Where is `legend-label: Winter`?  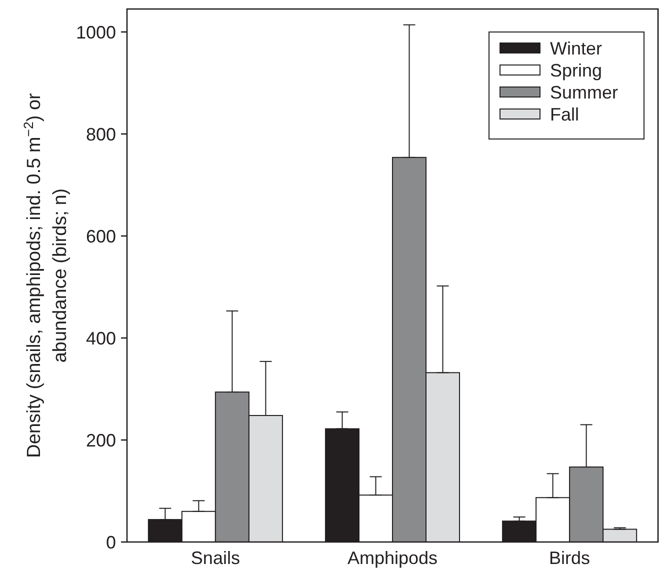 legend-label: Winter is located at coordinates (576, 48).